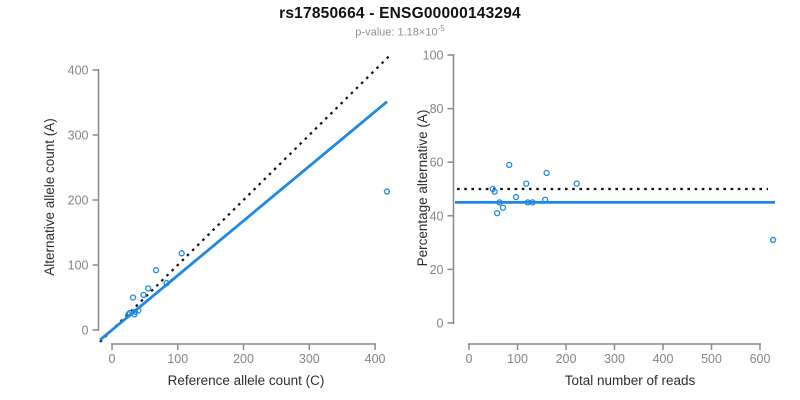 The width and height of the screenshot is (800, 400). Describe the element at coordinates (437, 270) in the screenshot. I see `y-tick-label: 20` at that location.